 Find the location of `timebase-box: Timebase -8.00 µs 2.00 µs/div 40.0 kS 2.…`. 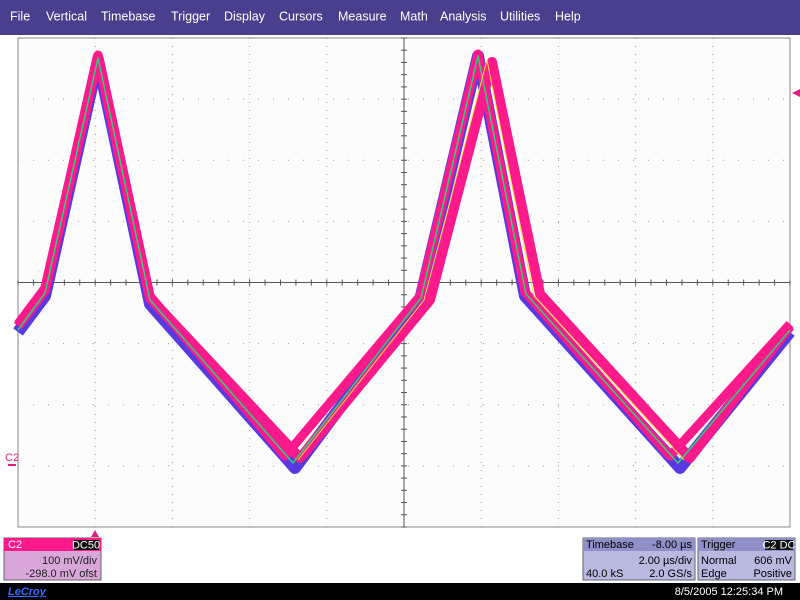

timebase-box: Timebase -8.00 µs 2.00 µs/div 40.0 kS 2.… is located at coordinates (639, 559).